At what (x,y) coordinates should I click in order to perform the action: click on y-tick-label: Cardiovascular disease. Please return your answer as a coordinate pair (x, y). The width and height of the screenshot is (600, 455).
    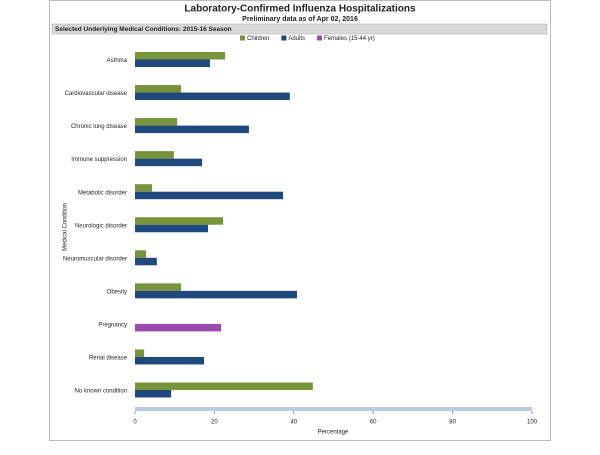
    Looking at the image, I should click on (96, 94).